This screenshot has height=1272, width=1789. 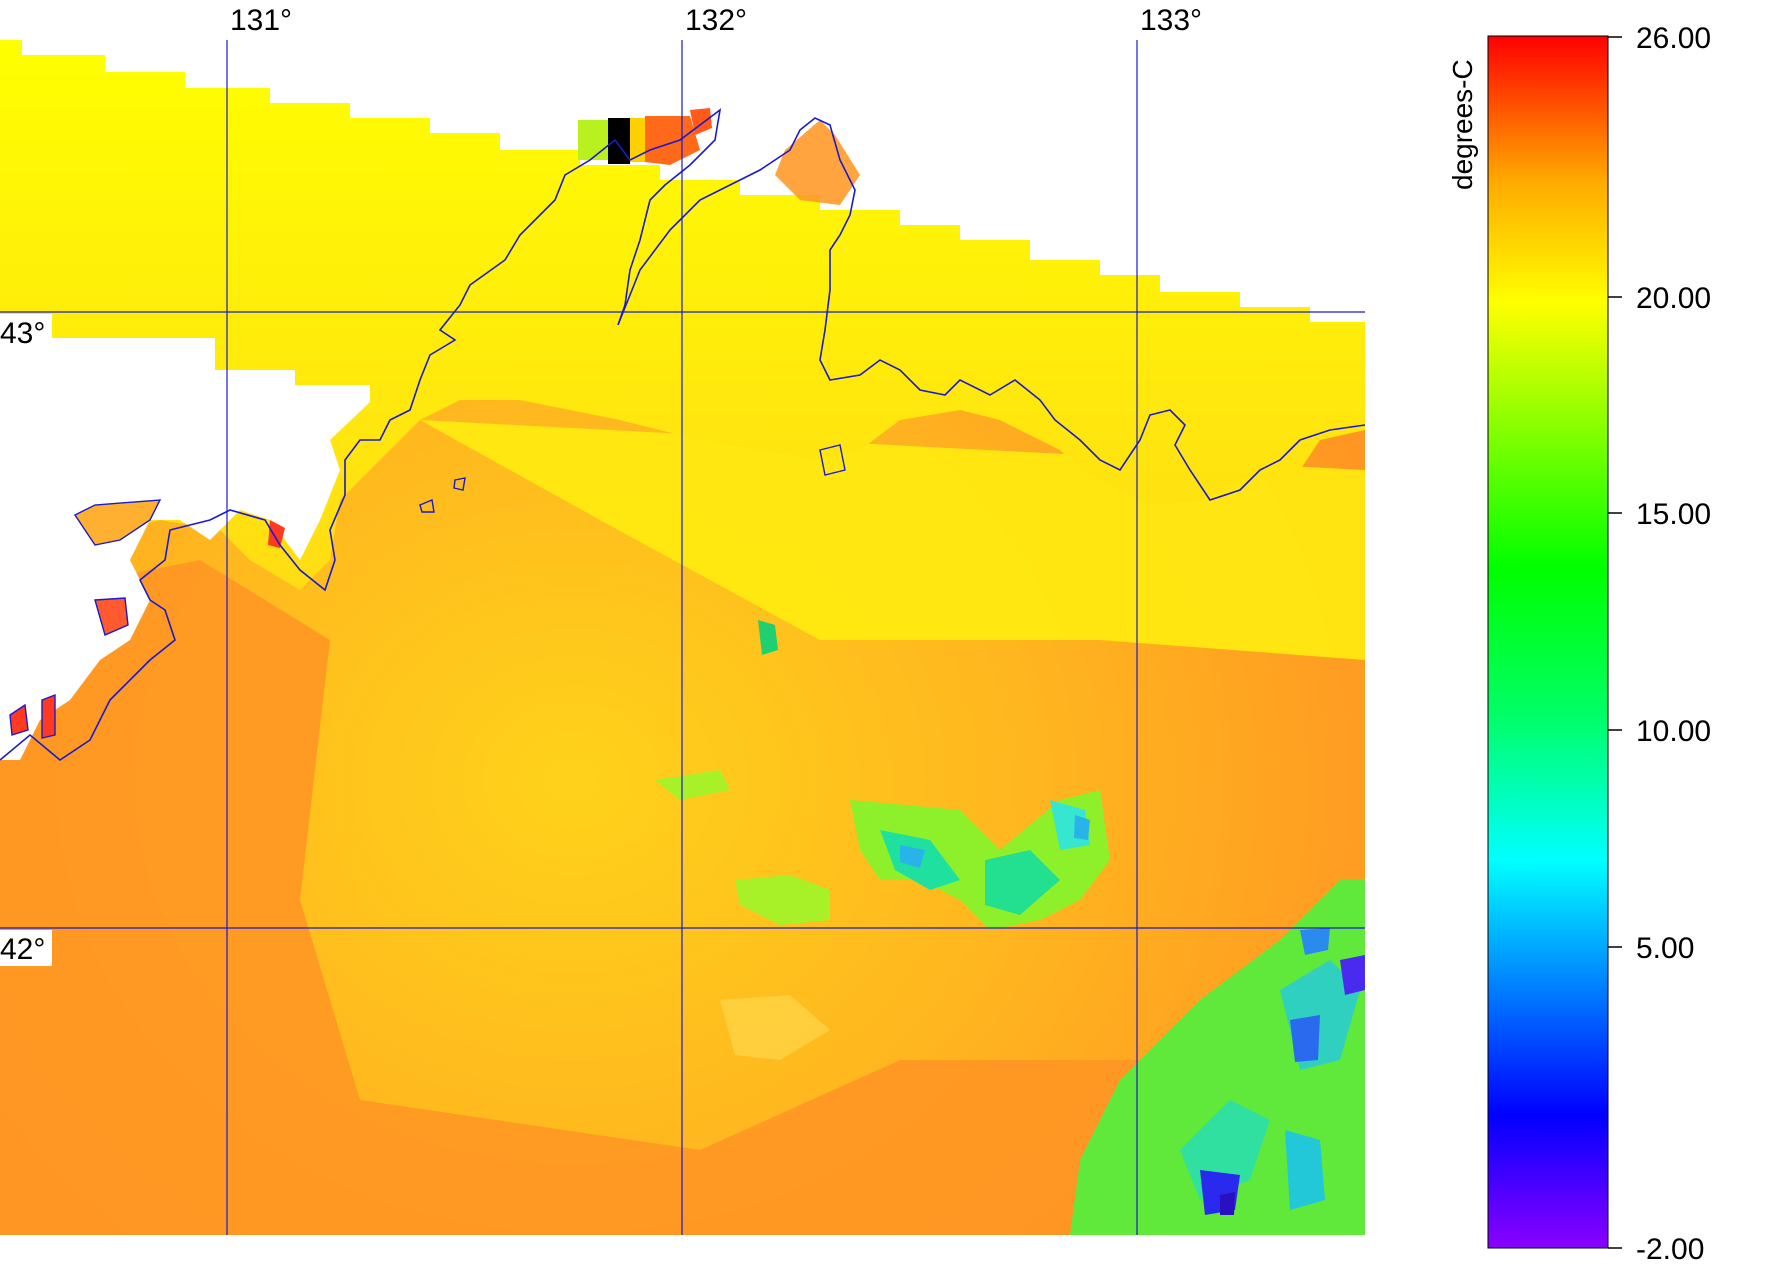 I want to click on island-warm-c, so click(x=276, y=534).